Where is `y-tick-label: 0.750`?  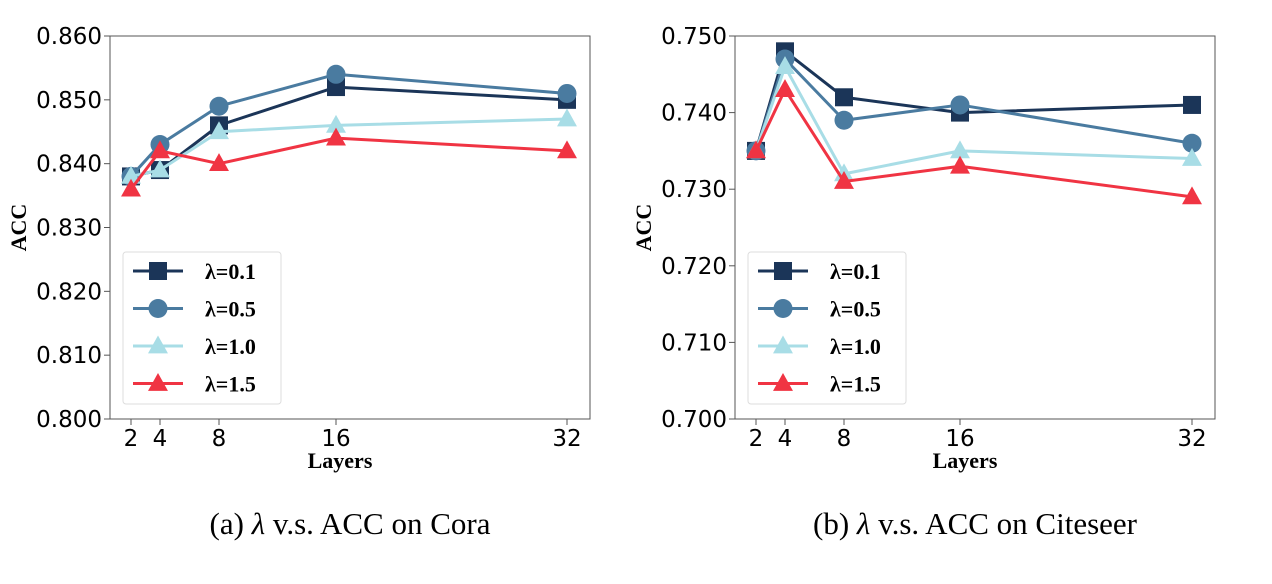 y-tick-label: 0.750 is located at coordinates (694, 37).